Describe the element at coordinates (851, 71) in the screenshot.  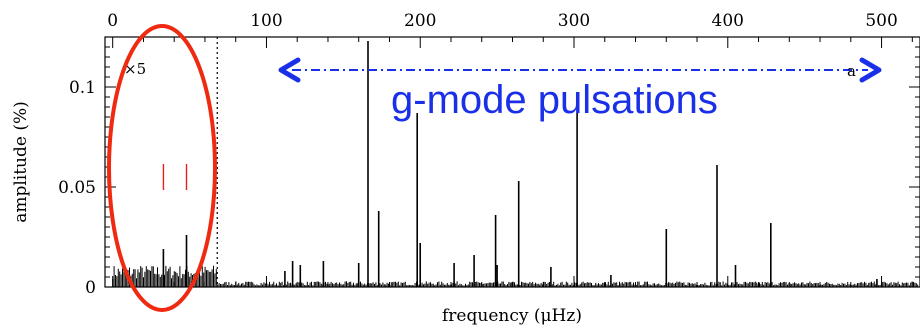
I see `arrow-end-label: a` at that location.